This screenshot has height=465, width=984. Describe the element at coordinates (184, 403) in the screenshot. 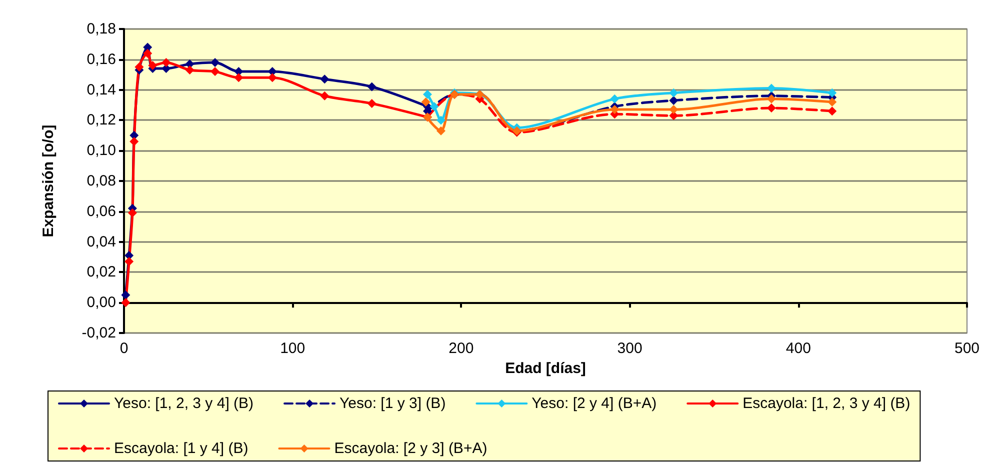

I see `legend-label: Yeso: [1, 2, 3 y 4] (B)` at that location.